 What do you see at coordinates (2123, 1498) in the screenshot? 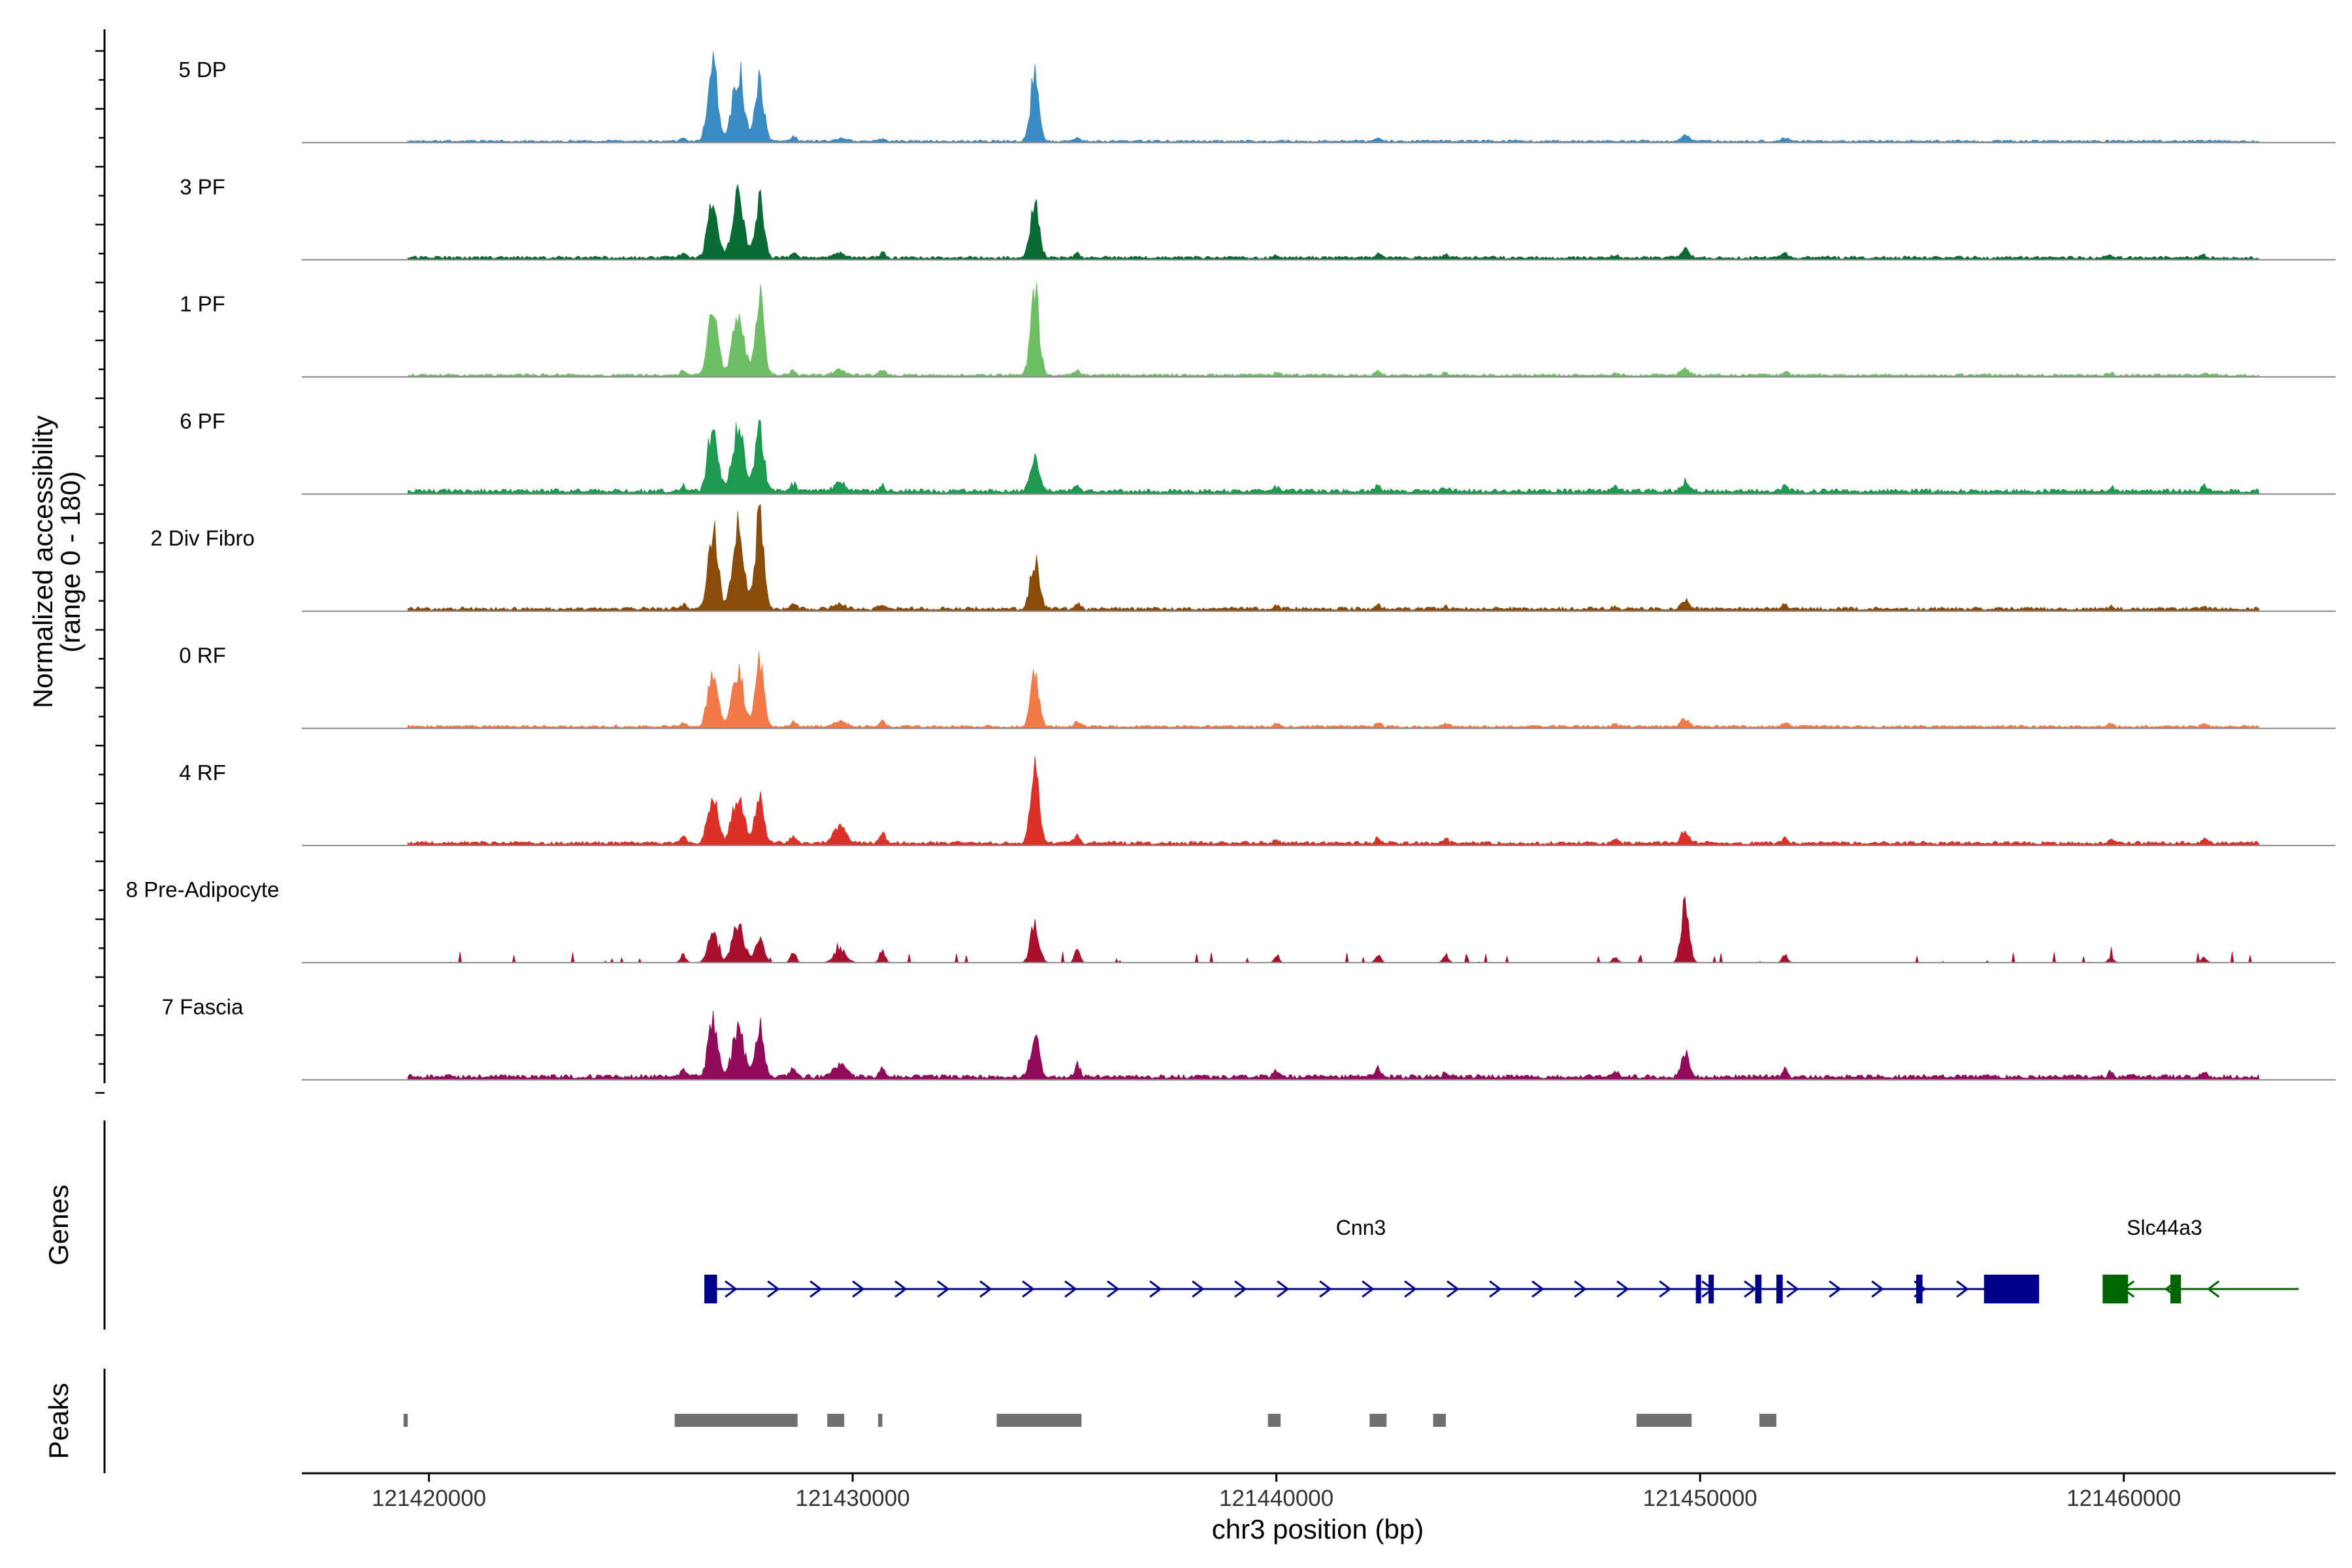
I see `x-tick-label: 121460000` at bounding box center [2123, 1498].